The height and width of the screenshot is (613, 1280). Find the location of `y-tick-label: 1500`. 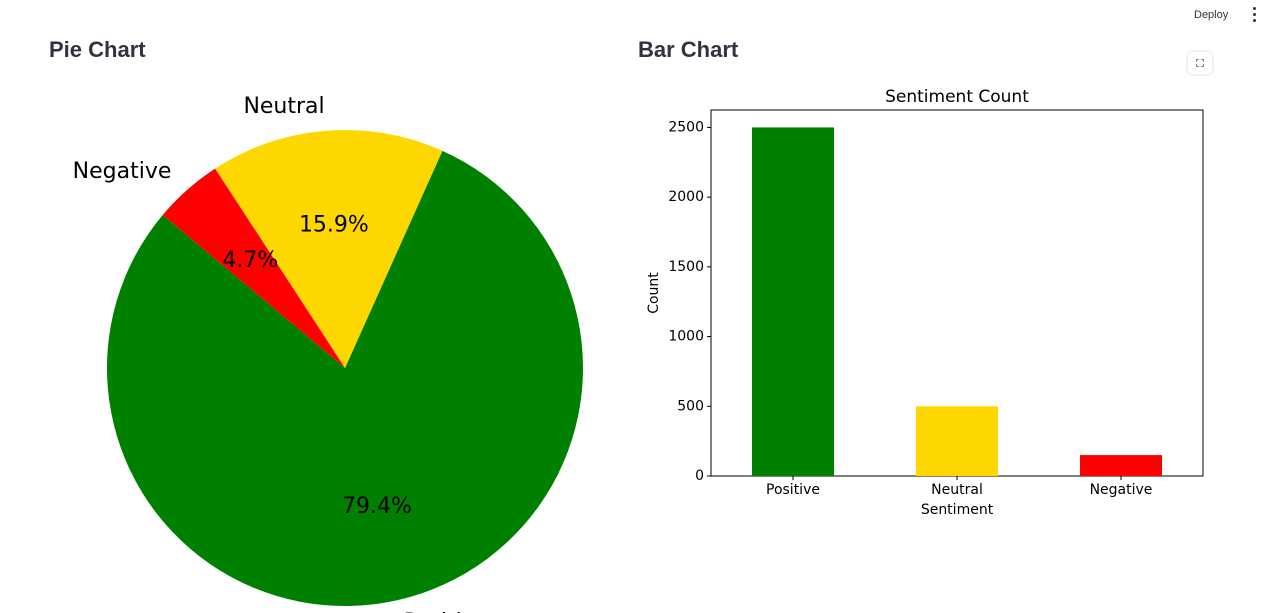

y-tick-label: 1500 is located at coordinates (686, 267).